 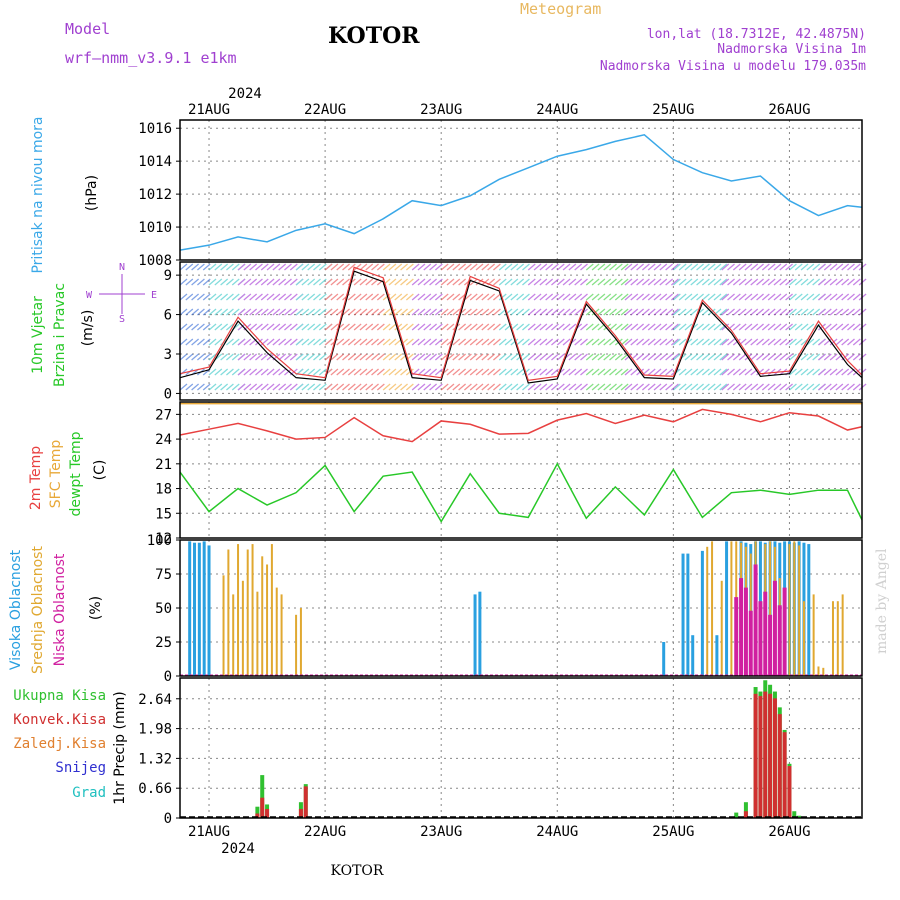 What do you see at coordinates (168, 677) in the screenshot?
I see `clouds-ytick: 0` at bounding box center [168, 677].